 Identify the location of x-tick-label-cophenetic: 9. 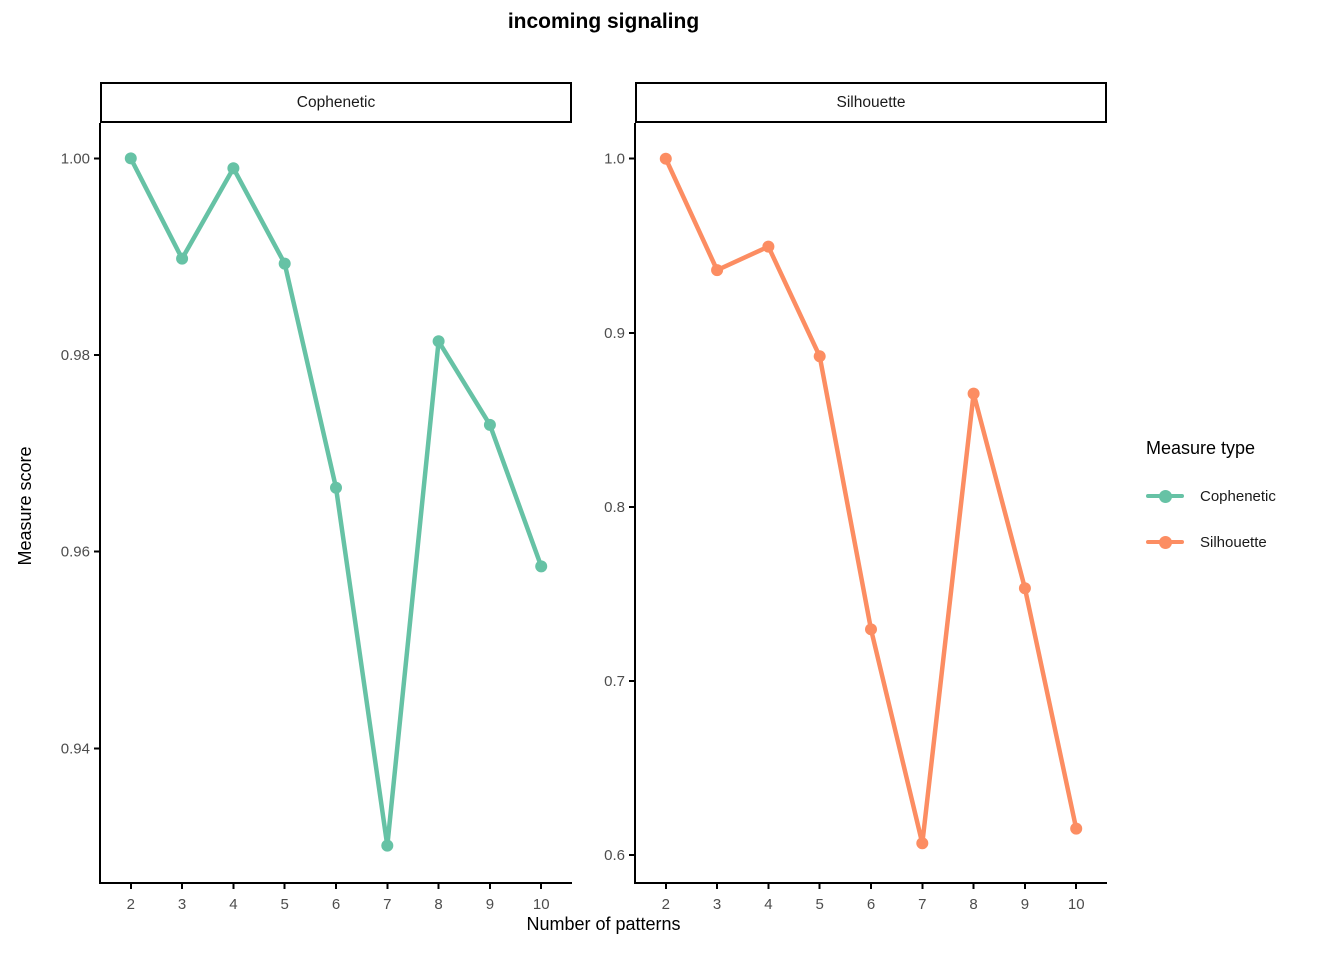
(490, 904).